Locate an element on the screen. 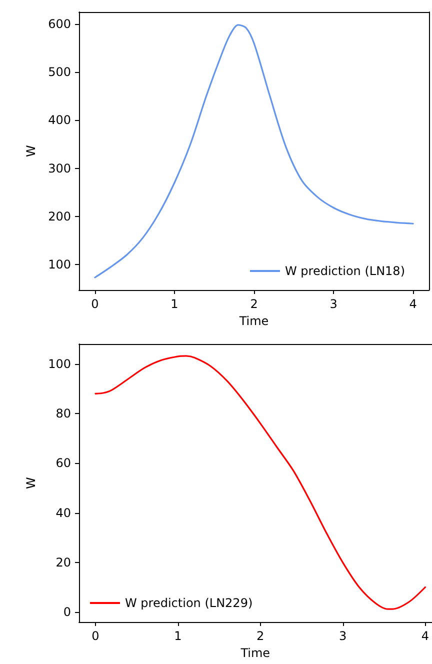 This screenshot has width=432, height=664. y-tick-label: 20 is located at coordinates (63, 562).